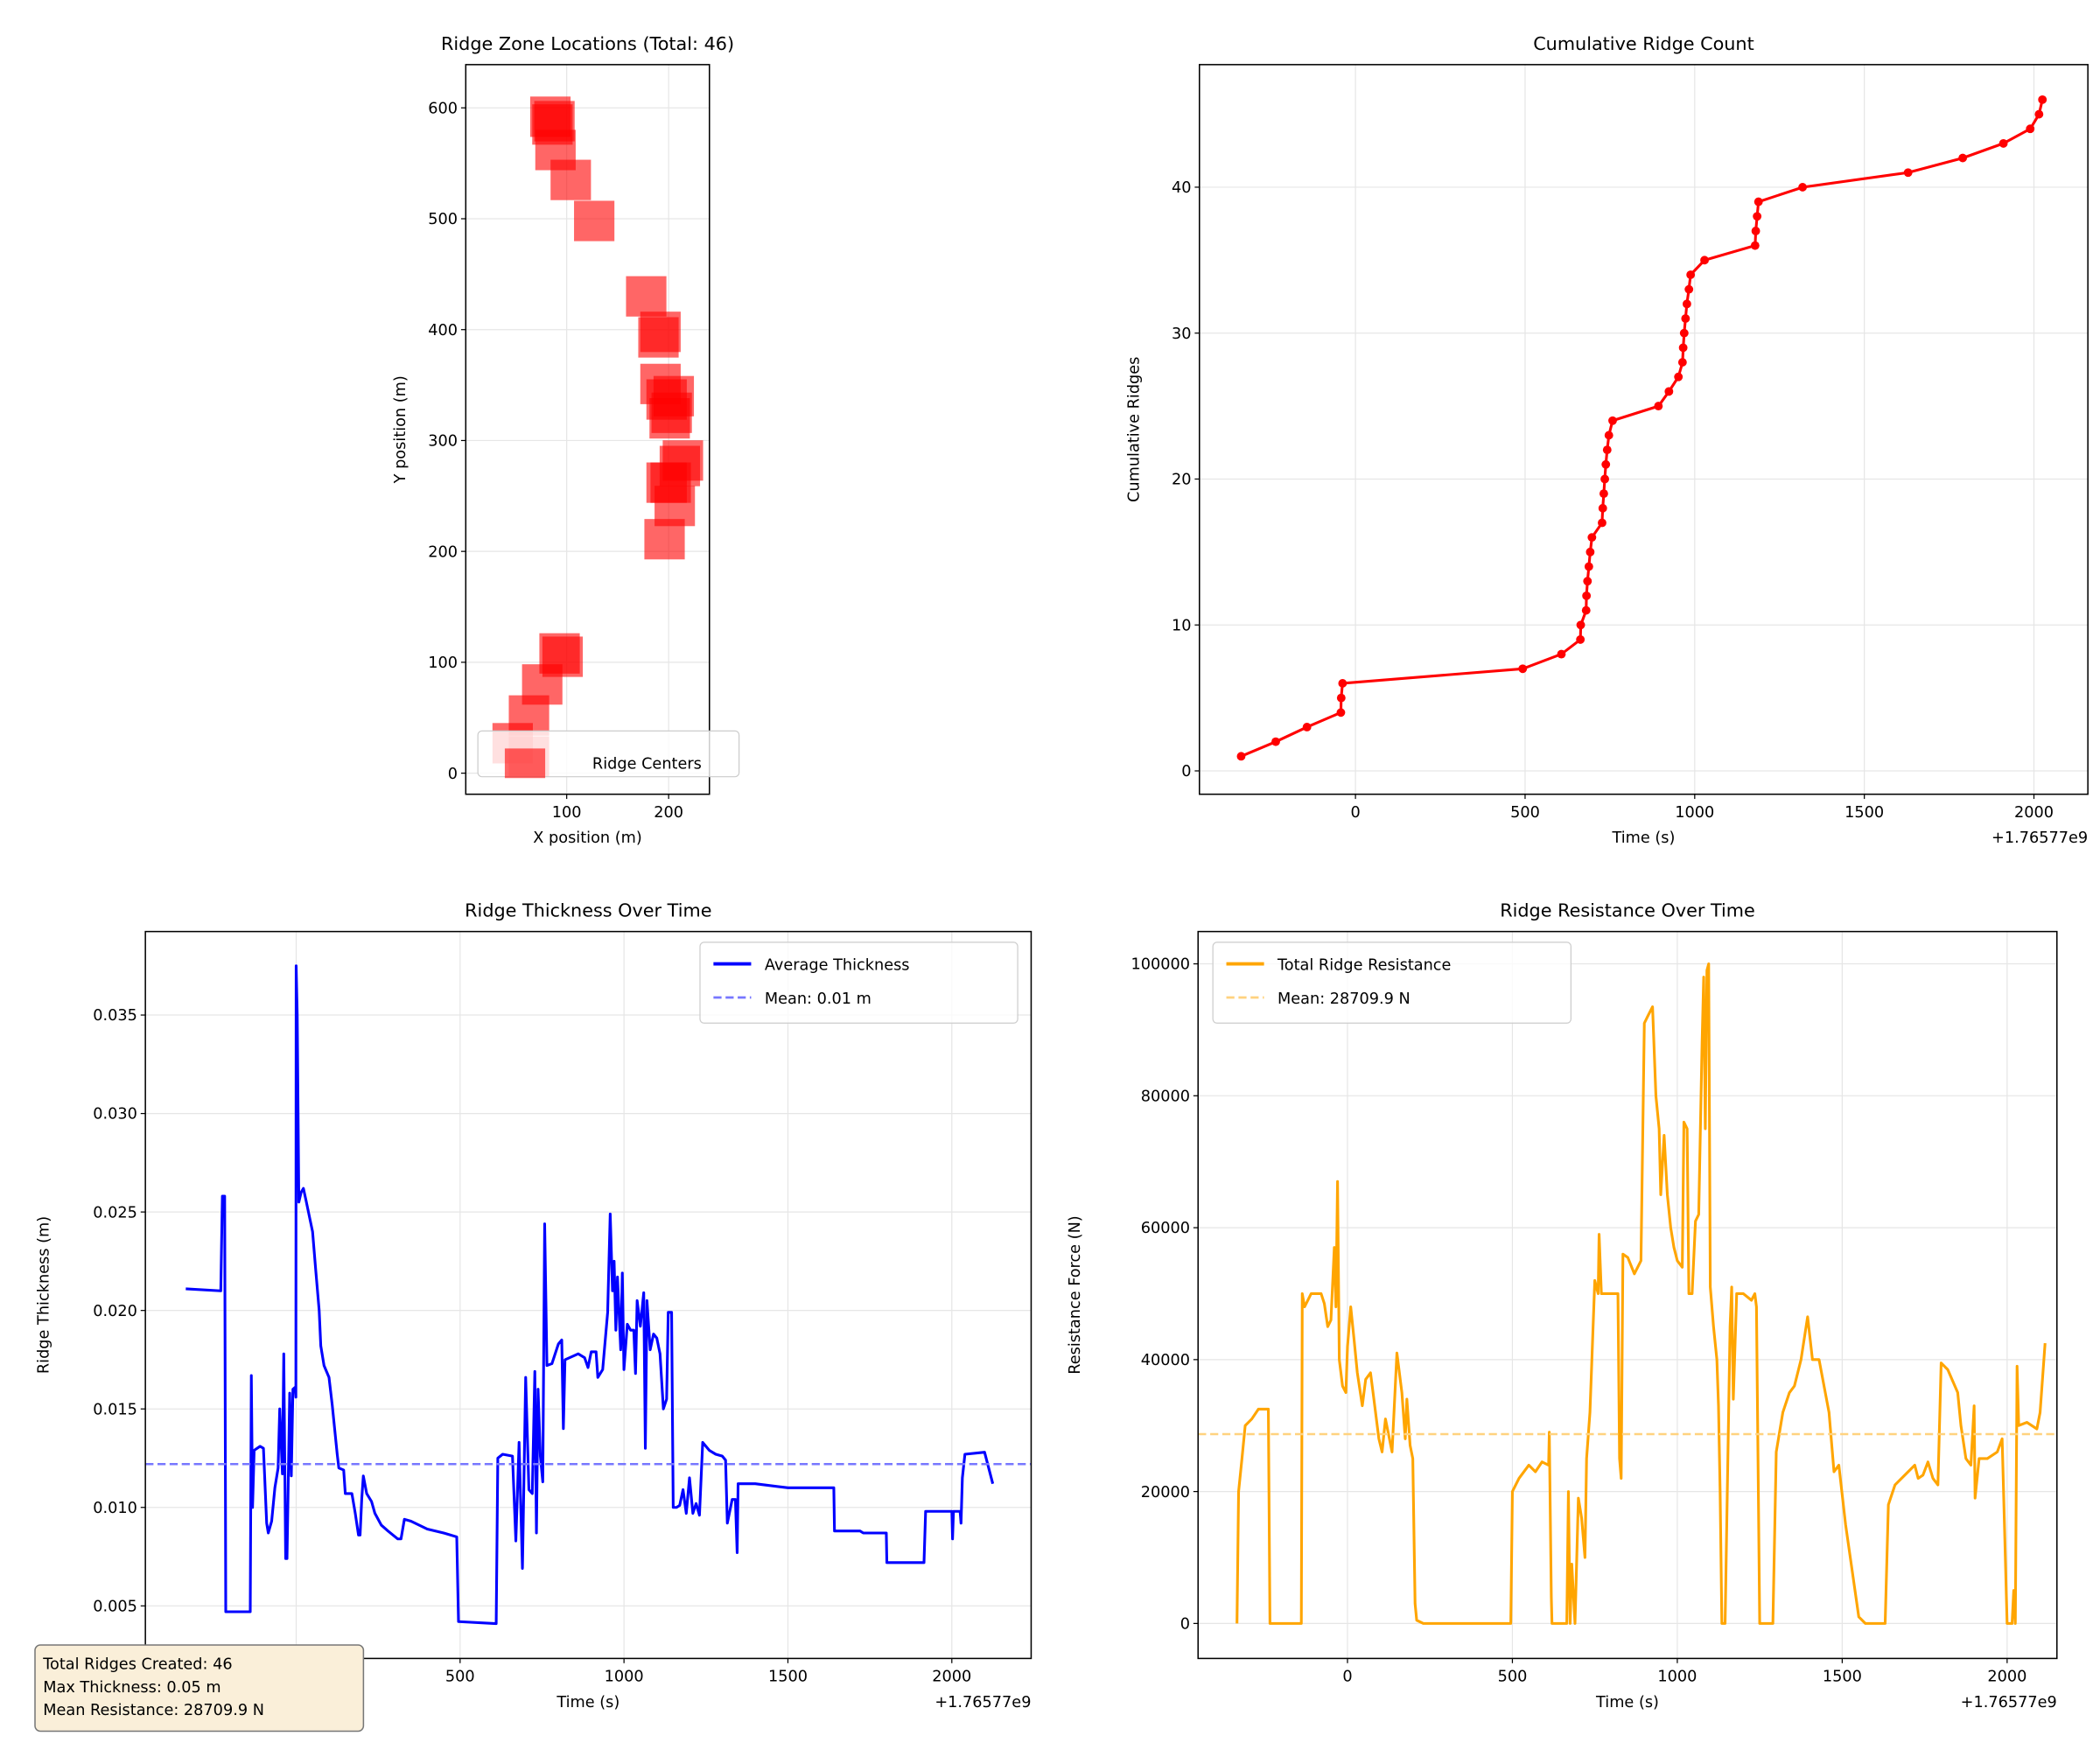  Describe the element at coordinates (131, 1688) in the screenshot. I see `summary-line: Max Thickness: 0.05 m` at that location.